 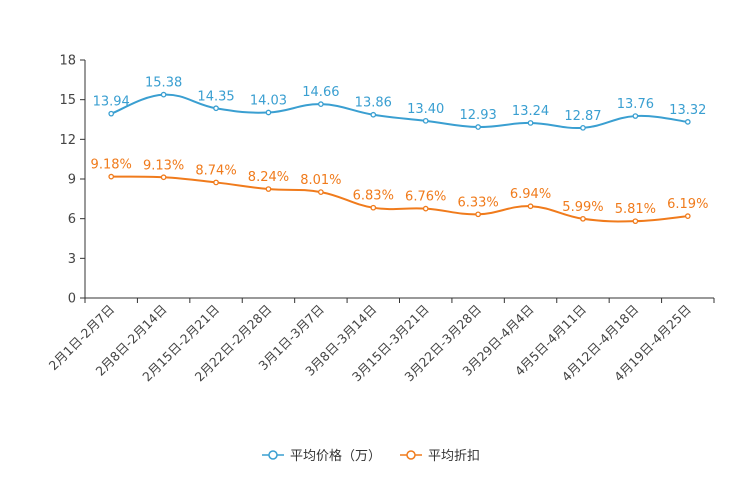 I want to click on legend-label: 平均折扣, so click(x=454, y=456).